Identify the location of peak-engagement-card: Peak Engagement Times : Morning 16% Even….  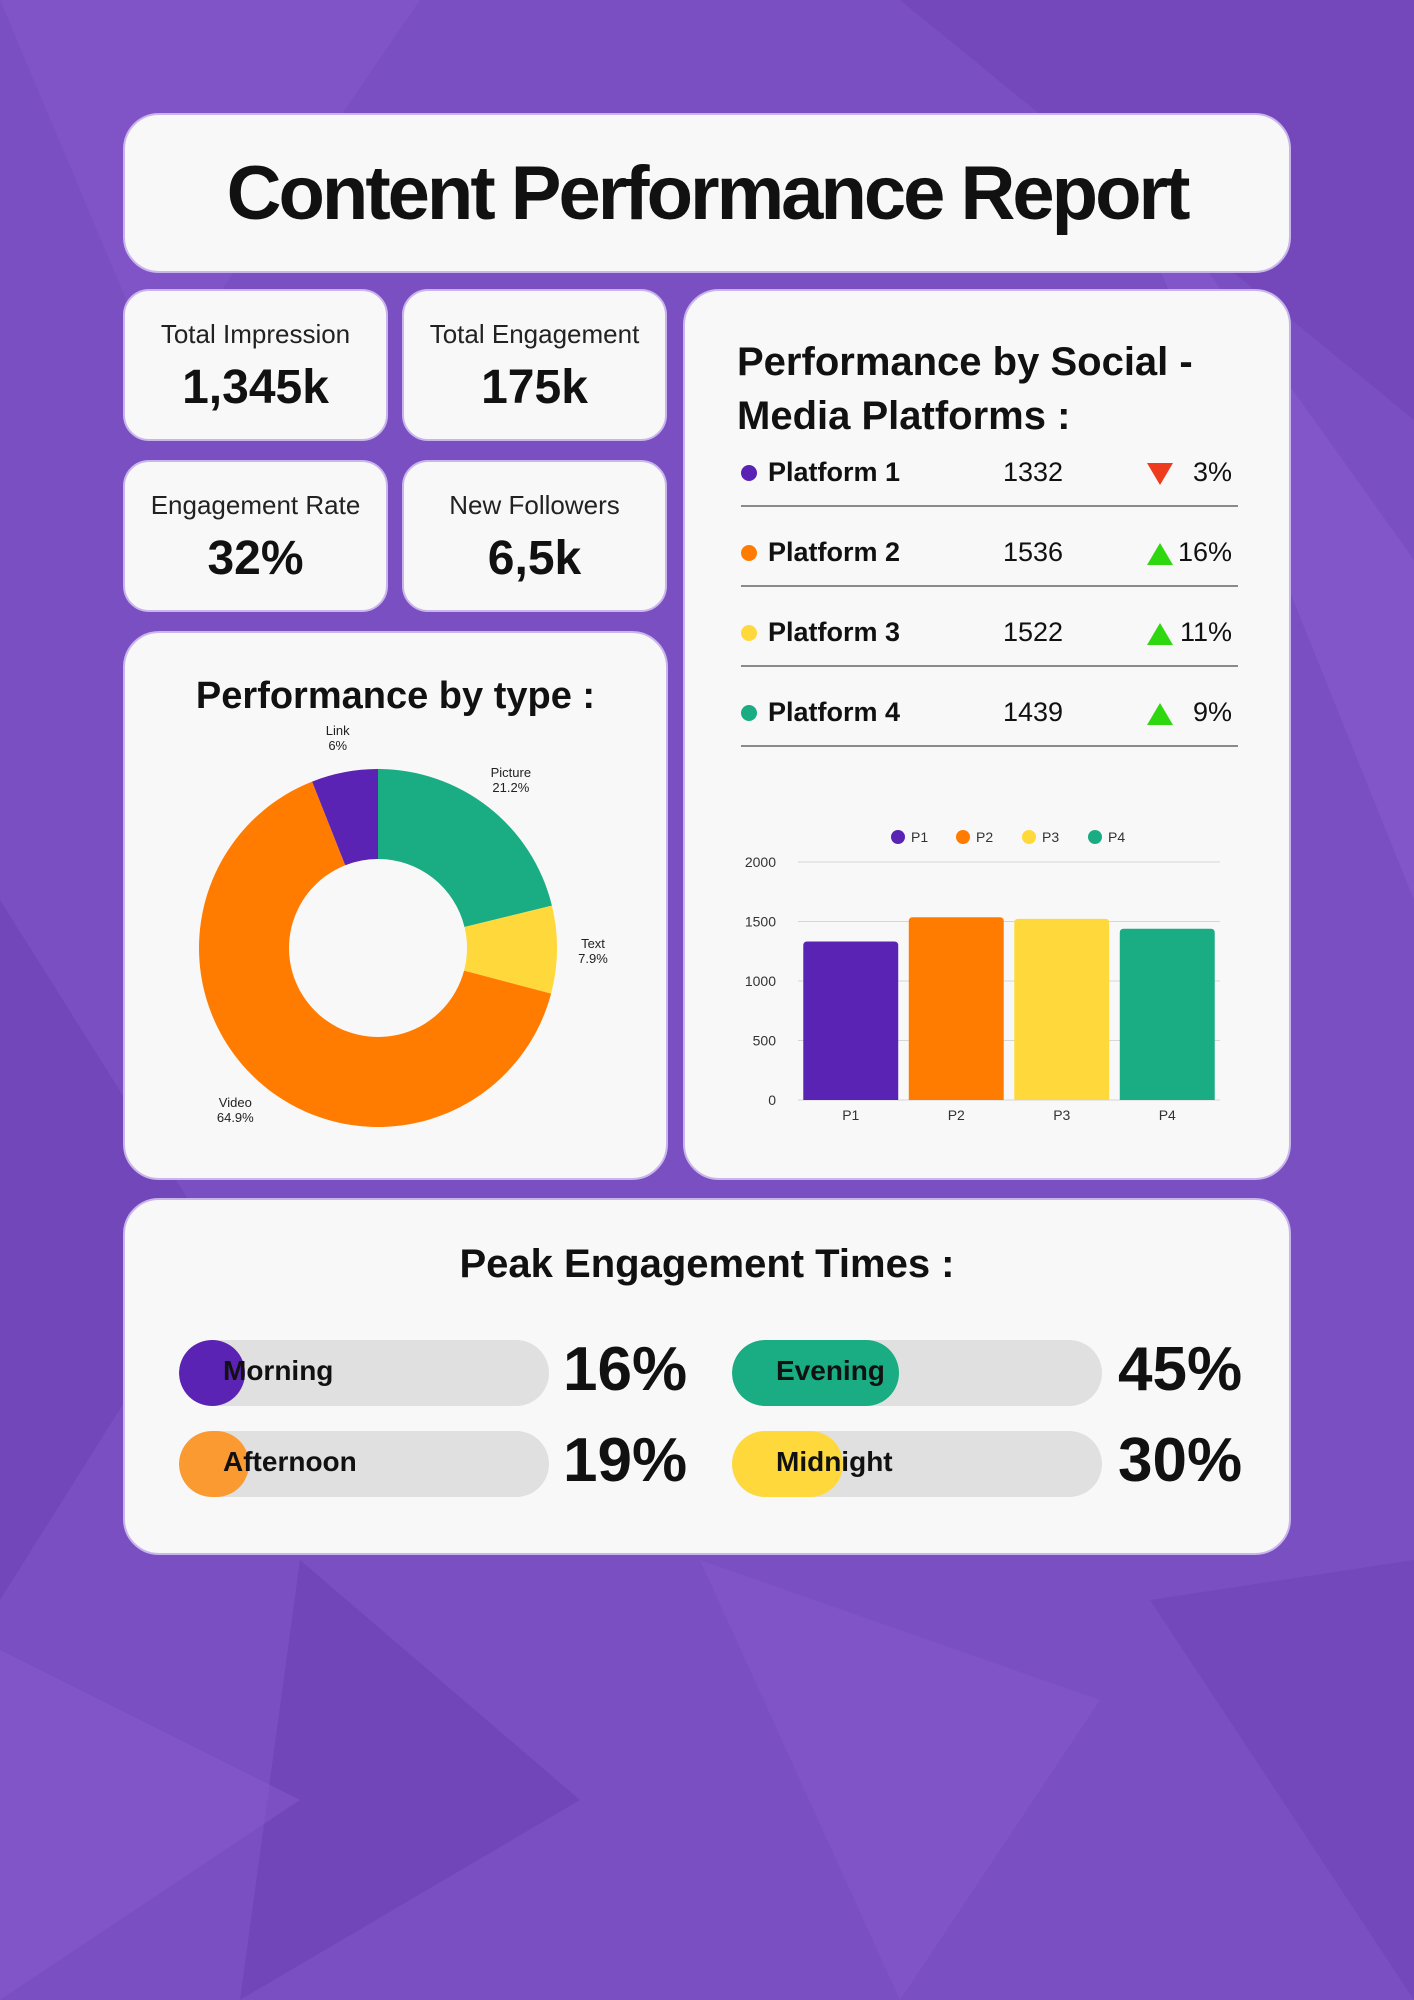
(707, 1376).